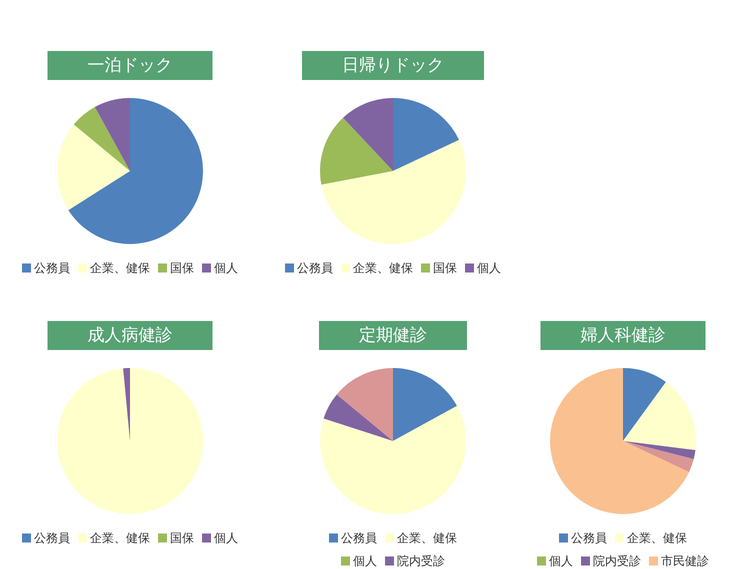  I want to click on chart-title: 日帰りドック, so click(393, 66).